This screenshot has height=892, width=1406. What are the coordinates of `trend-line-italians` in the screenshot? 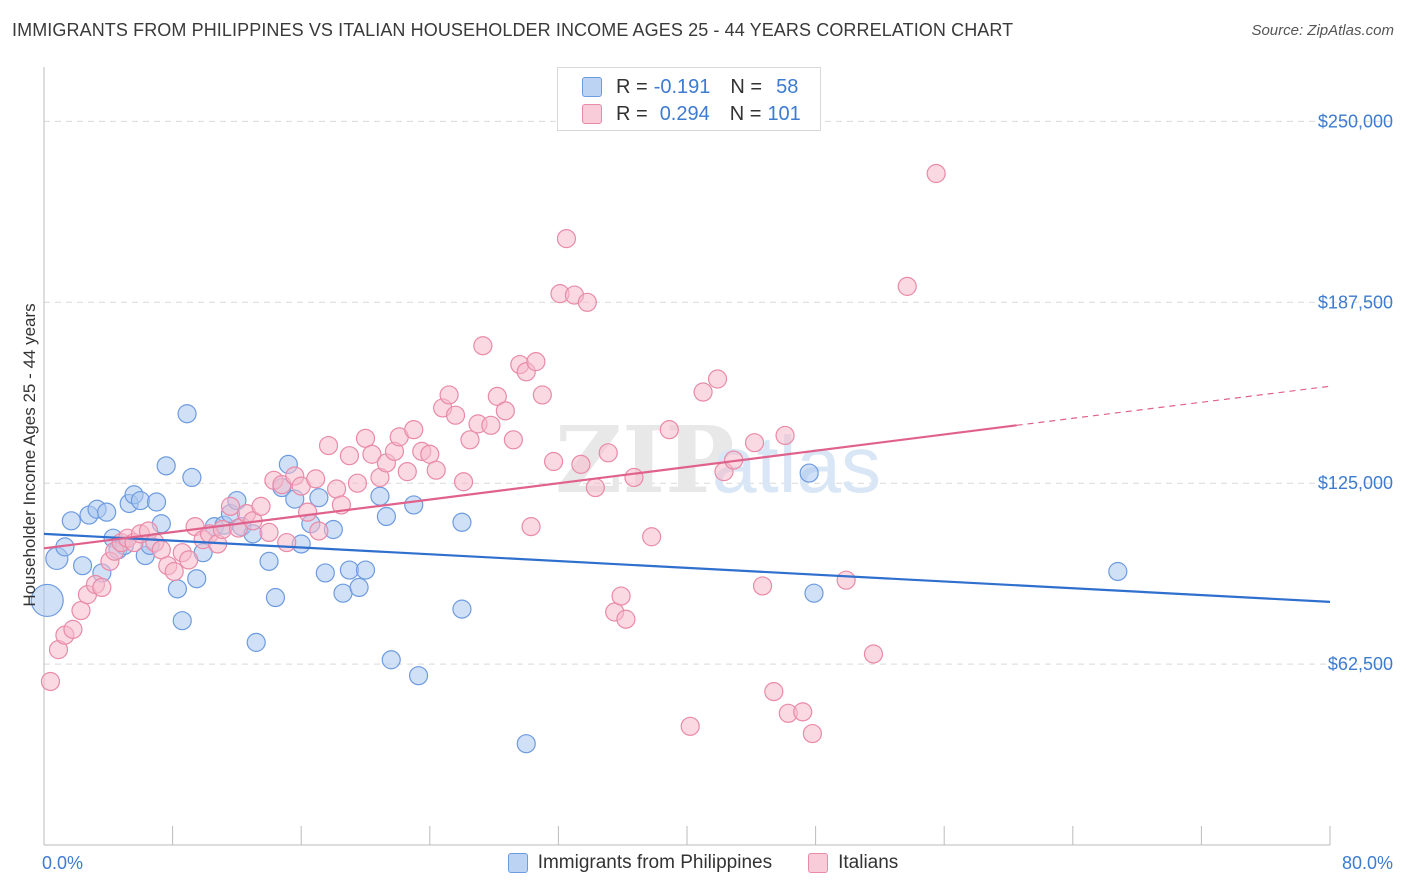 It's located at (530, 487).